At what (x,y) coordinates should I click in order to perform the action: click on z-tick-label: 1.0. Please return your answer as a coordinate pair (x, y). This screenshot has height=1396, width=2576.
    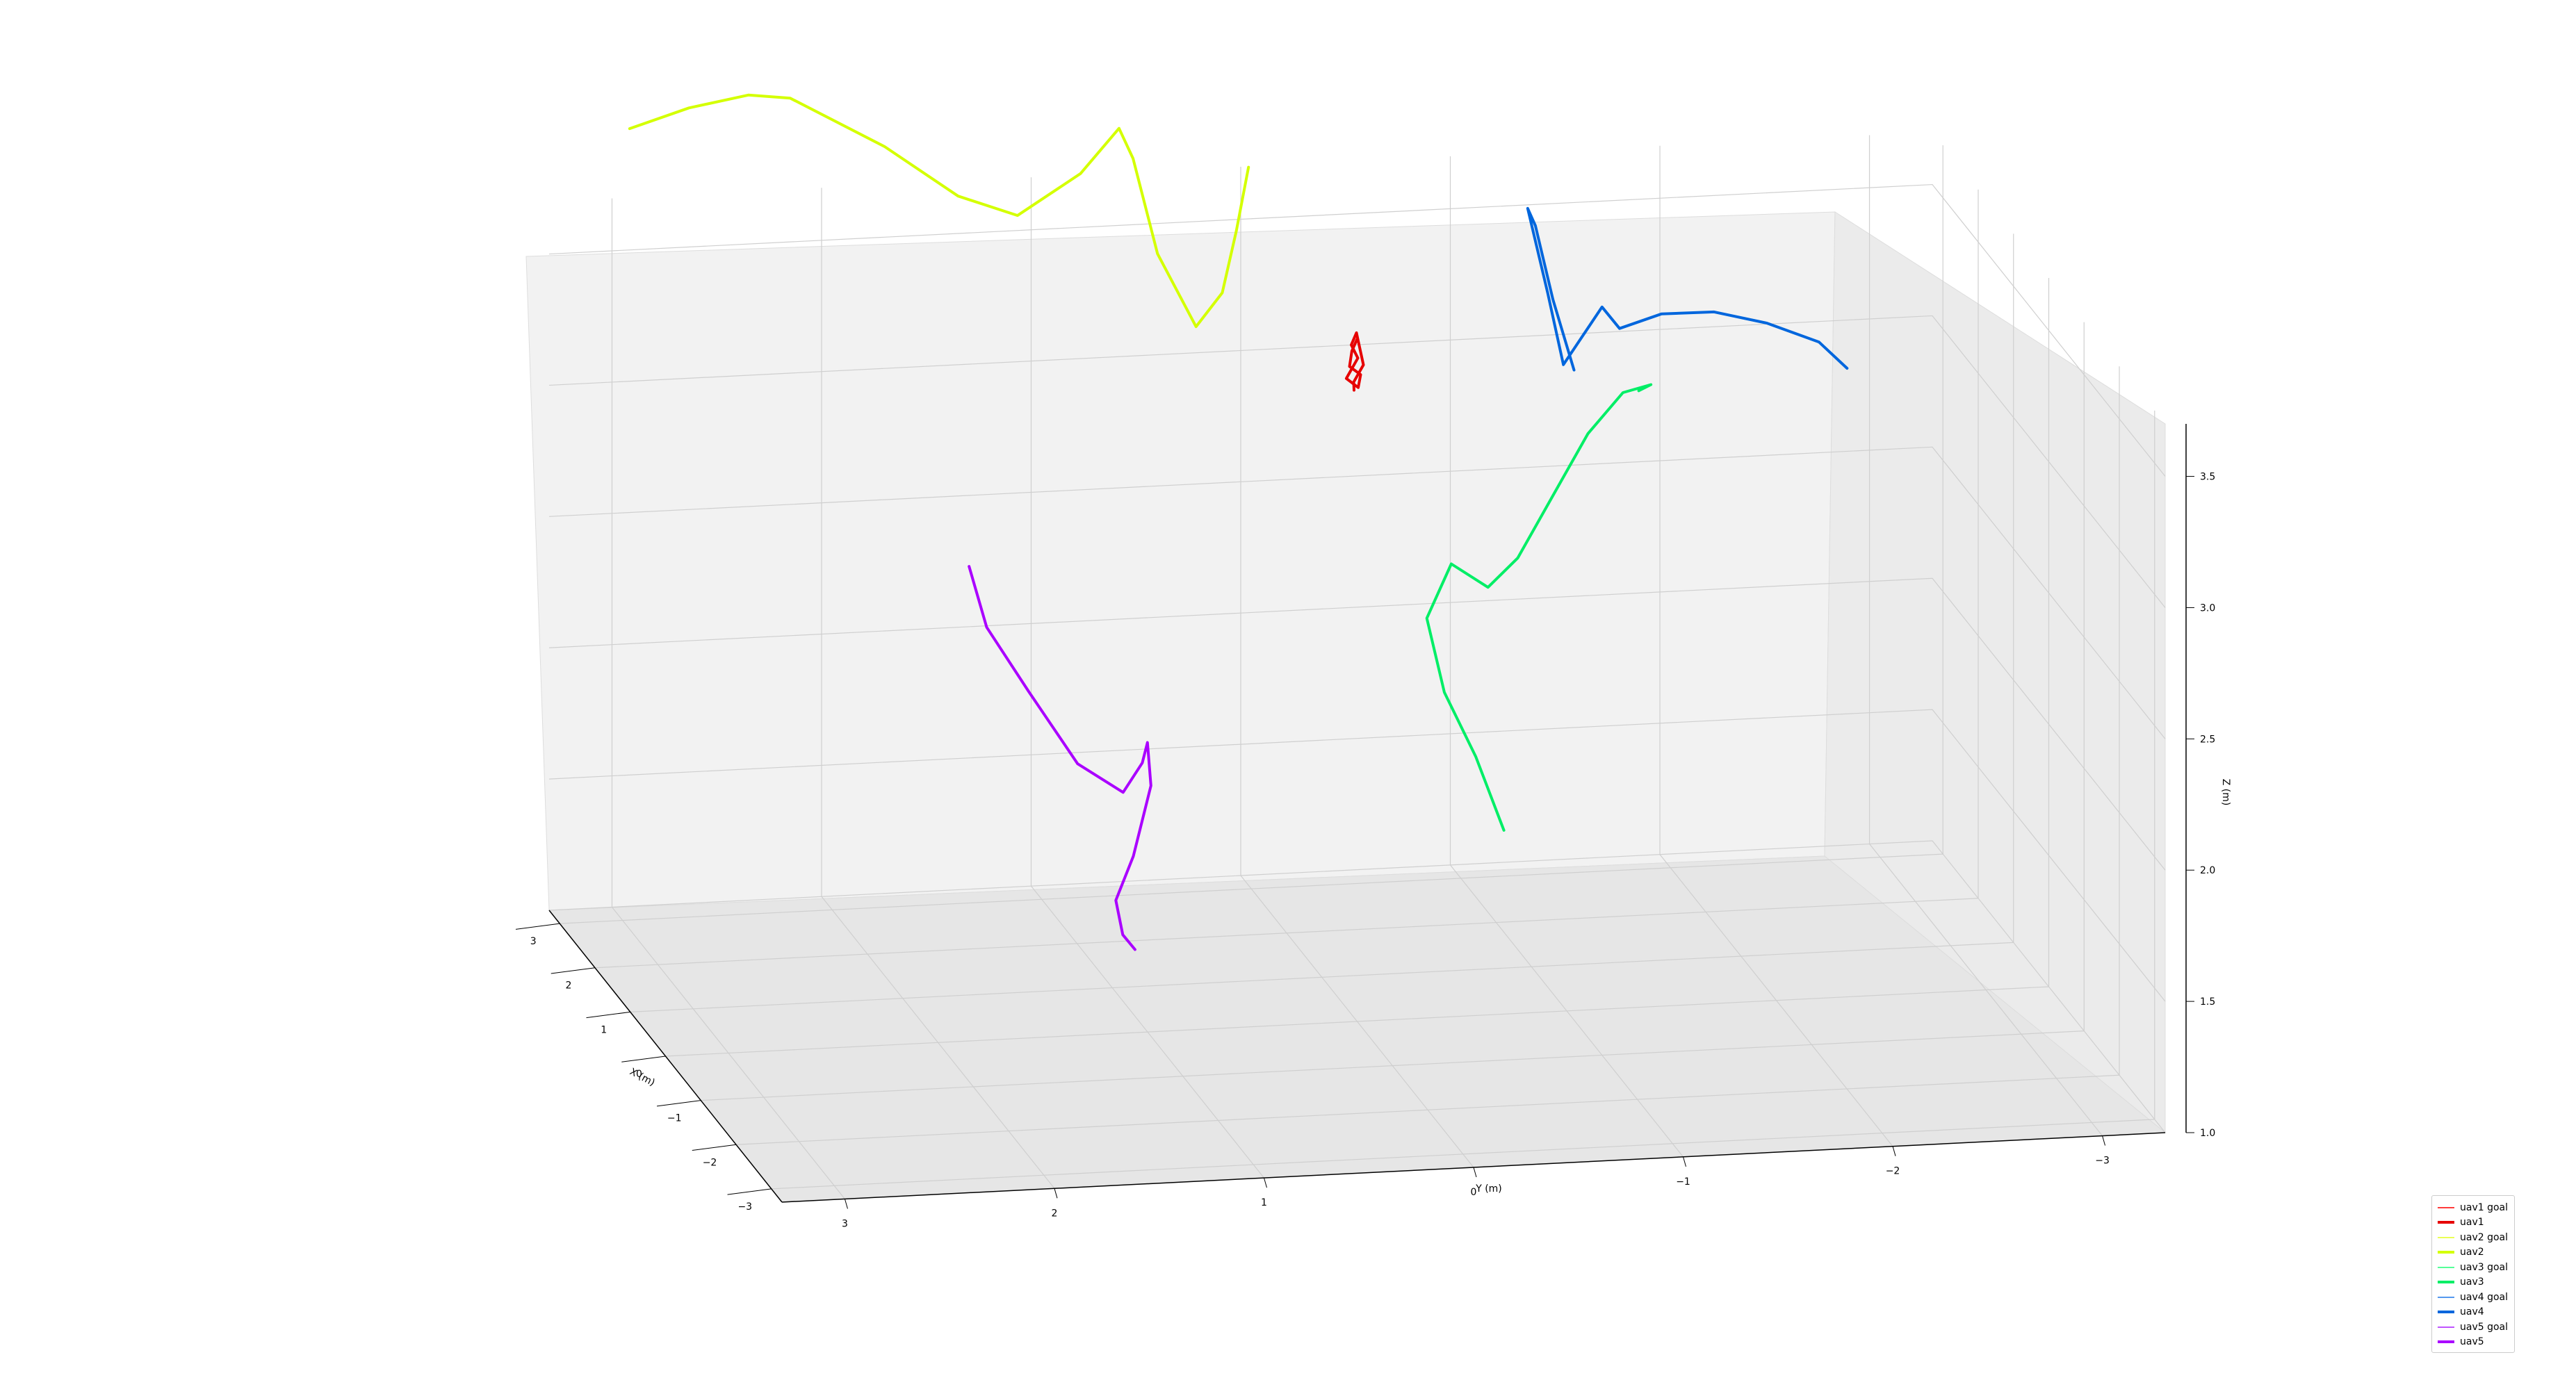
    Looking at the image, I should click on (2207, 1134).